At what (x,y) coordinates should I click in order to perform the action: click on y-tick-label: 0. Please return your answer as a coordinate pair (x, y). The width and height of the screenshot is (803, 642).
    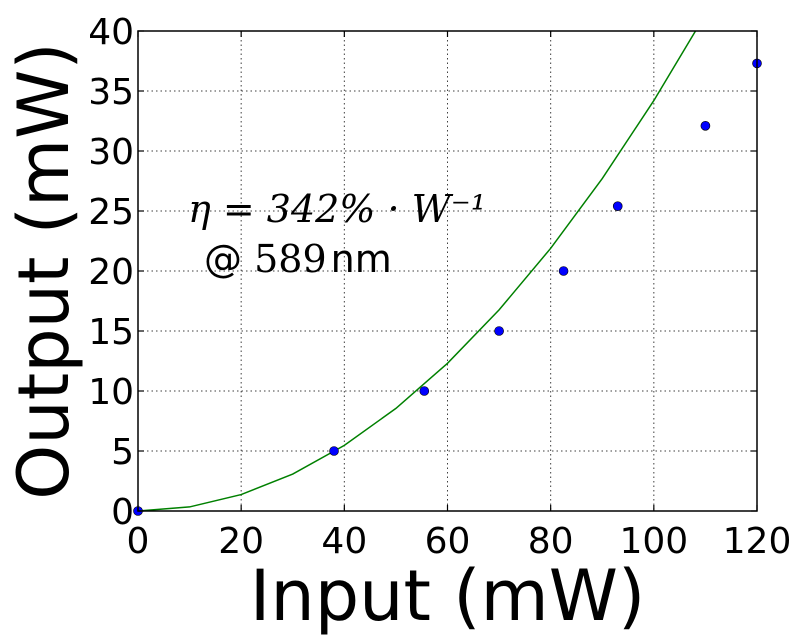
    Looking at the image, I should click on (122, 512).